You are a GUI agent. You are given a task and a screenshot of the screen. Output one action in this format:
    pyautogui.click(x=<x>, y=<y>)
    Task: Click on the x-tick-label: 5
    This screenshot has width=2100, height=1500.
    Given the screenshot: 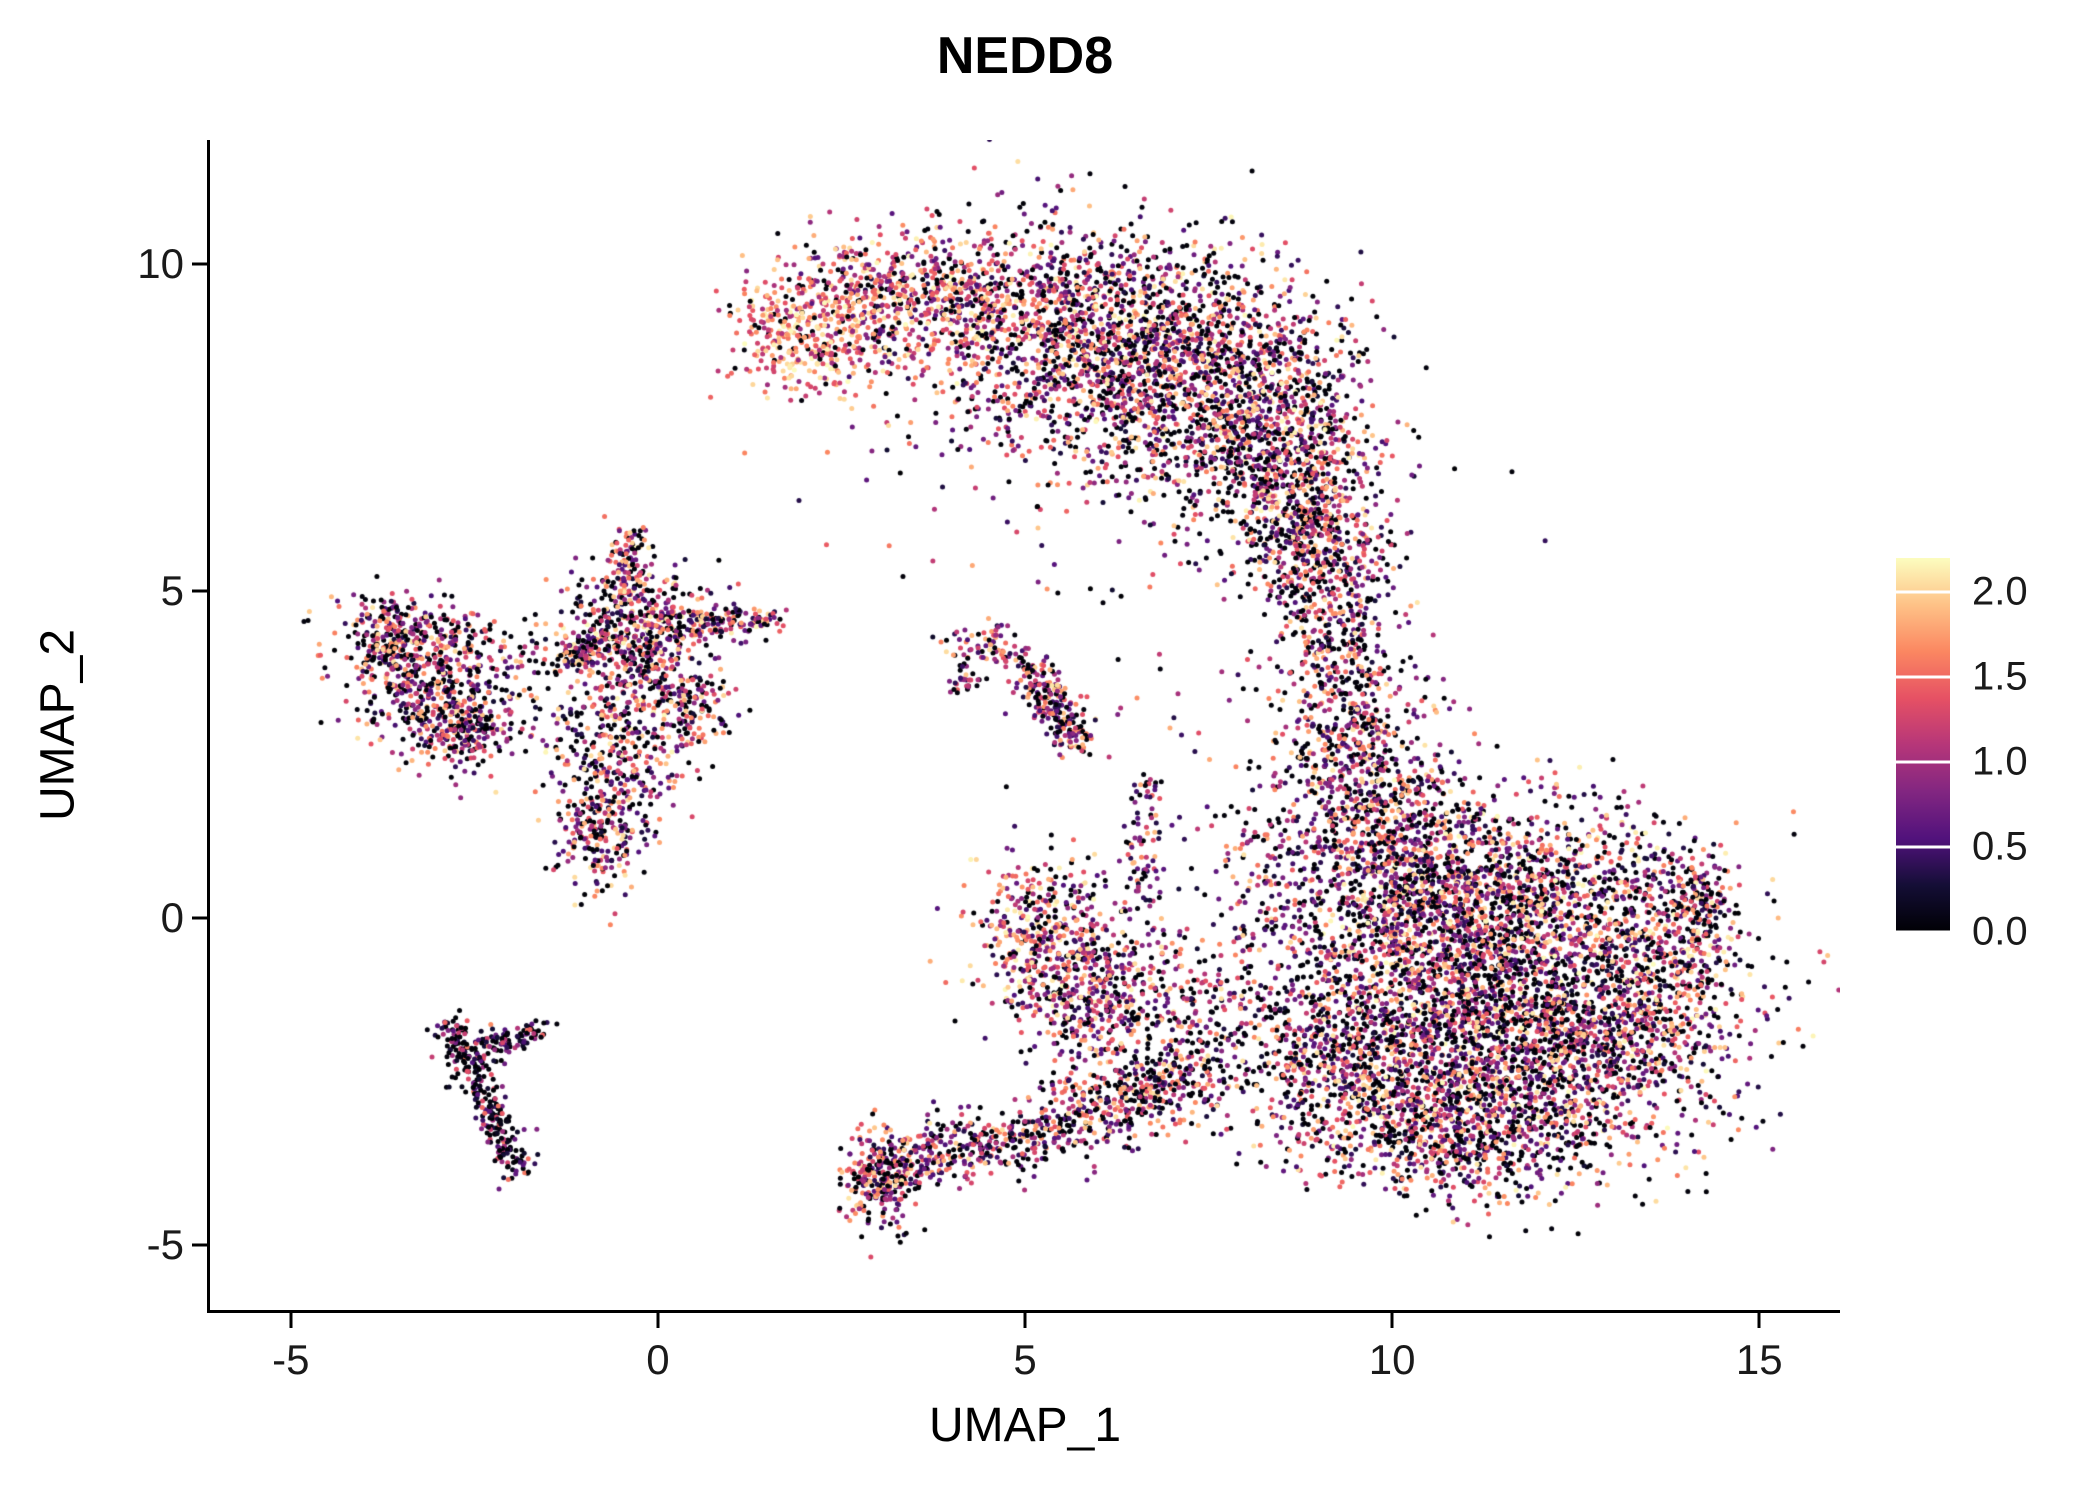 What is the action you would take?
    pyautogui.click(x=1025, y=1359)
    